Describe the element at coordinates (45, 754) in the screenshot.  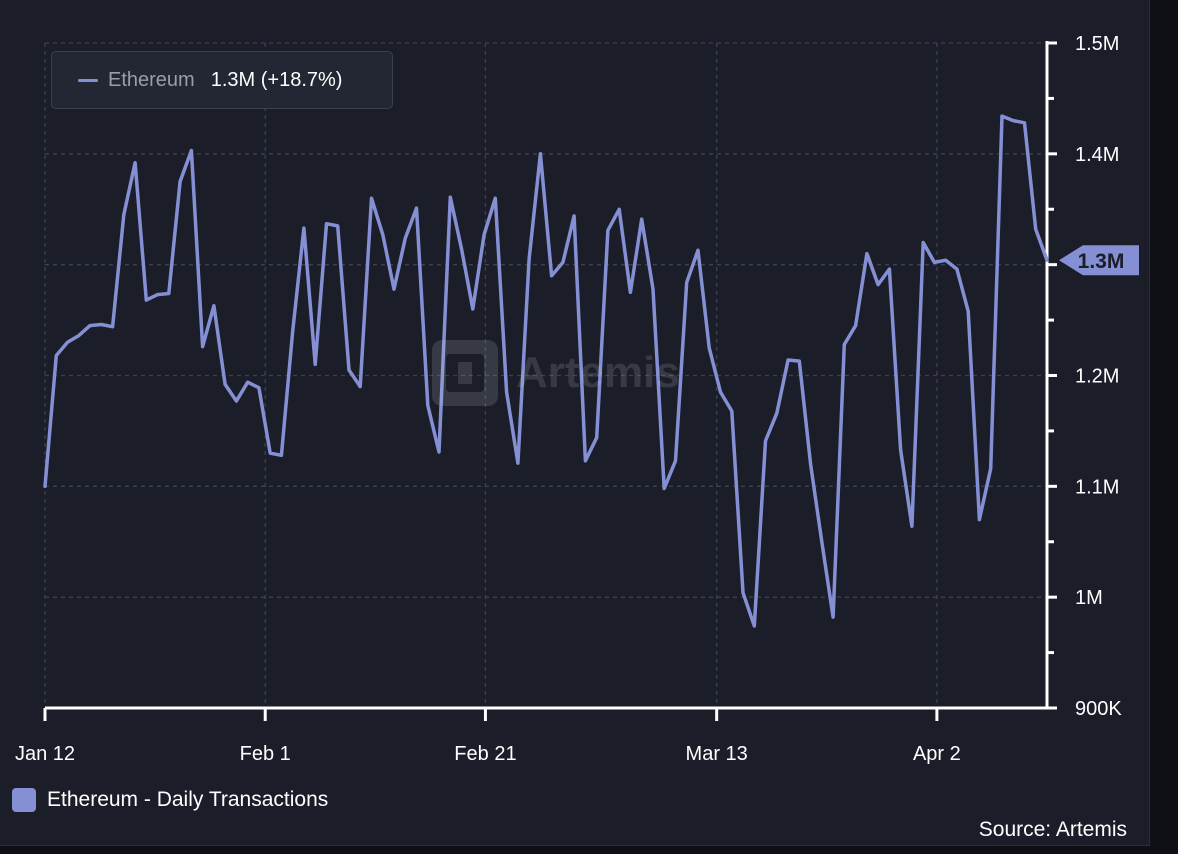
I see `x-tick-label: Jan 12` at that location.